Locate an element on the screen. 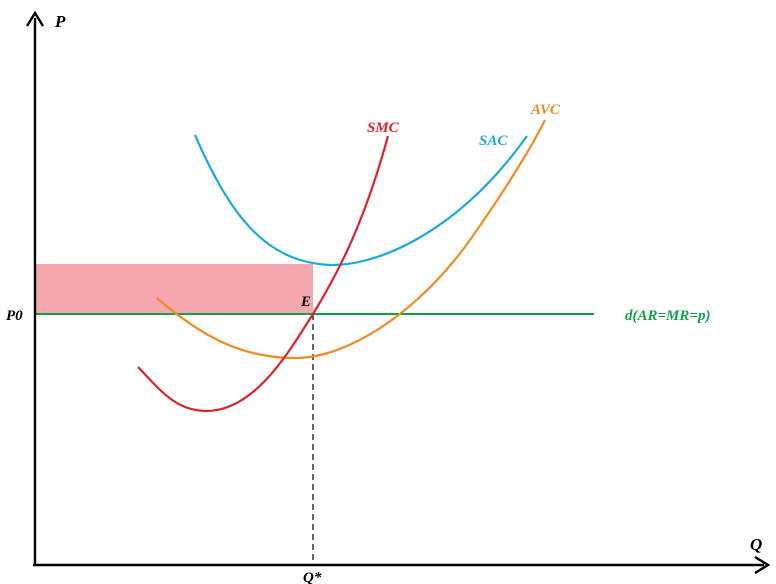 Image resolution: width=776 pixels, height=584 pixels. avc-label: AVC is located at coordinates (545, 110).